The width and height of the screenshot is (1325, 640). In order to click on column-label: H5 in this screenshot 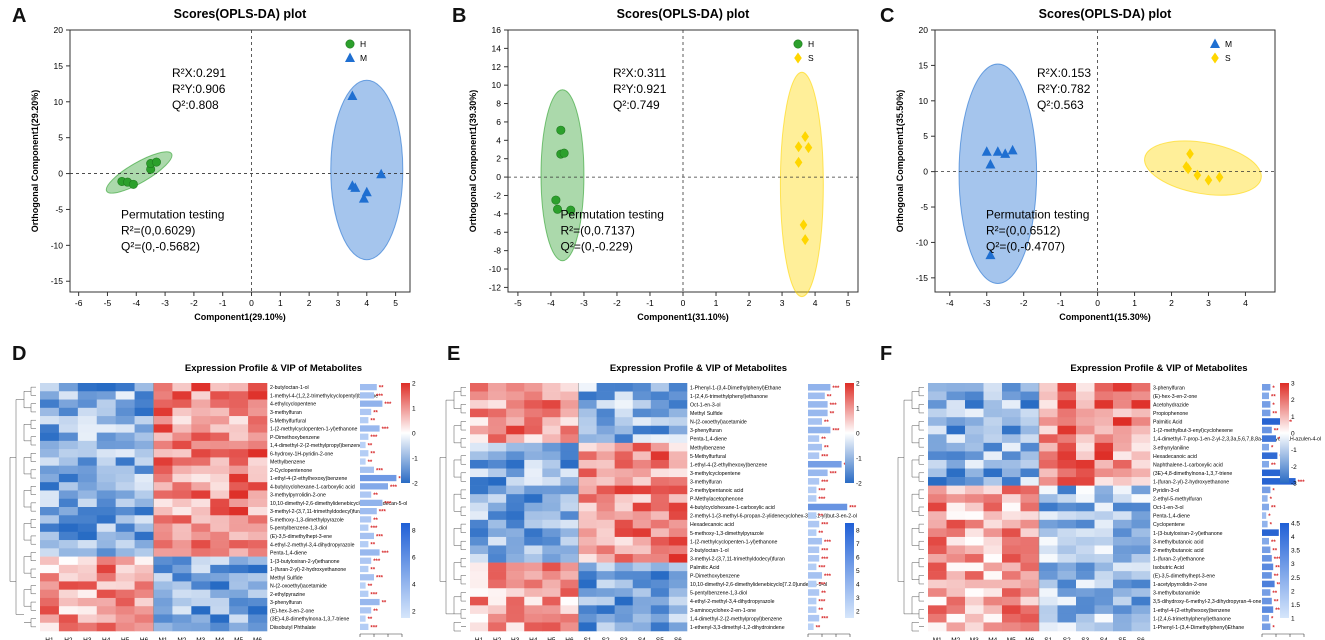, I will do `click(125, 638)`.